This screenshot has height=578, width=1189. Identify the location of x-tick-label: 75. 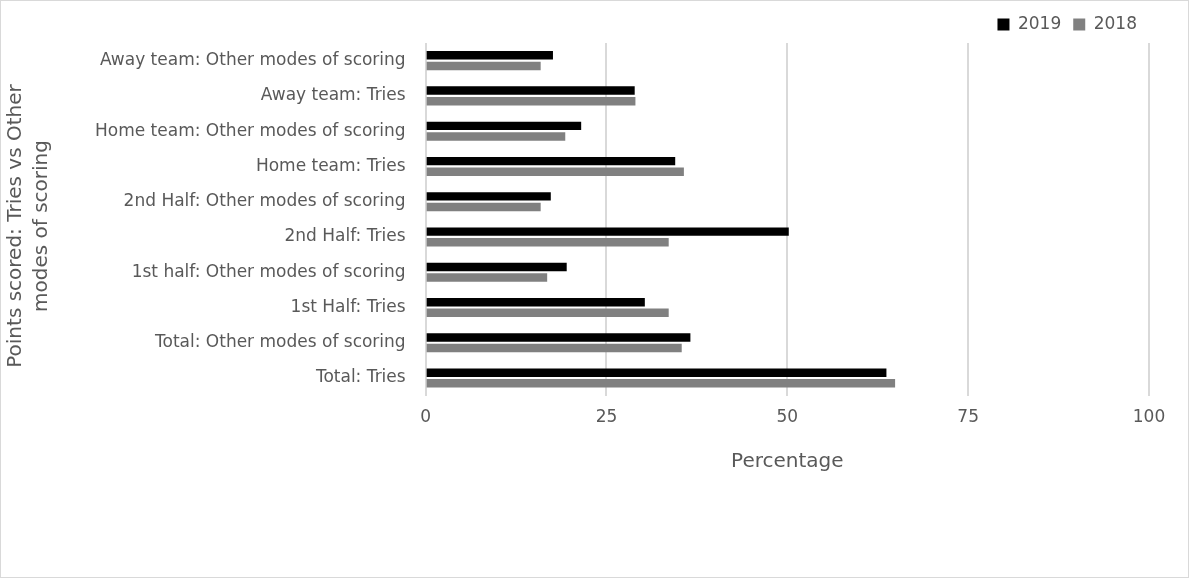
(968, 416).